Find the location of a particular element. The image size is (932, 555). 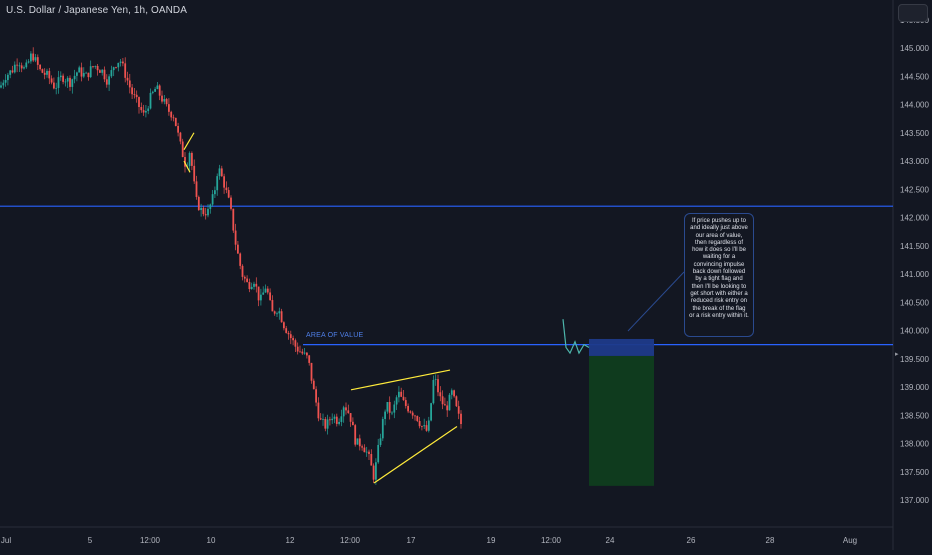

y-tick-label: 138.500 is located at coordinates (914, 415).